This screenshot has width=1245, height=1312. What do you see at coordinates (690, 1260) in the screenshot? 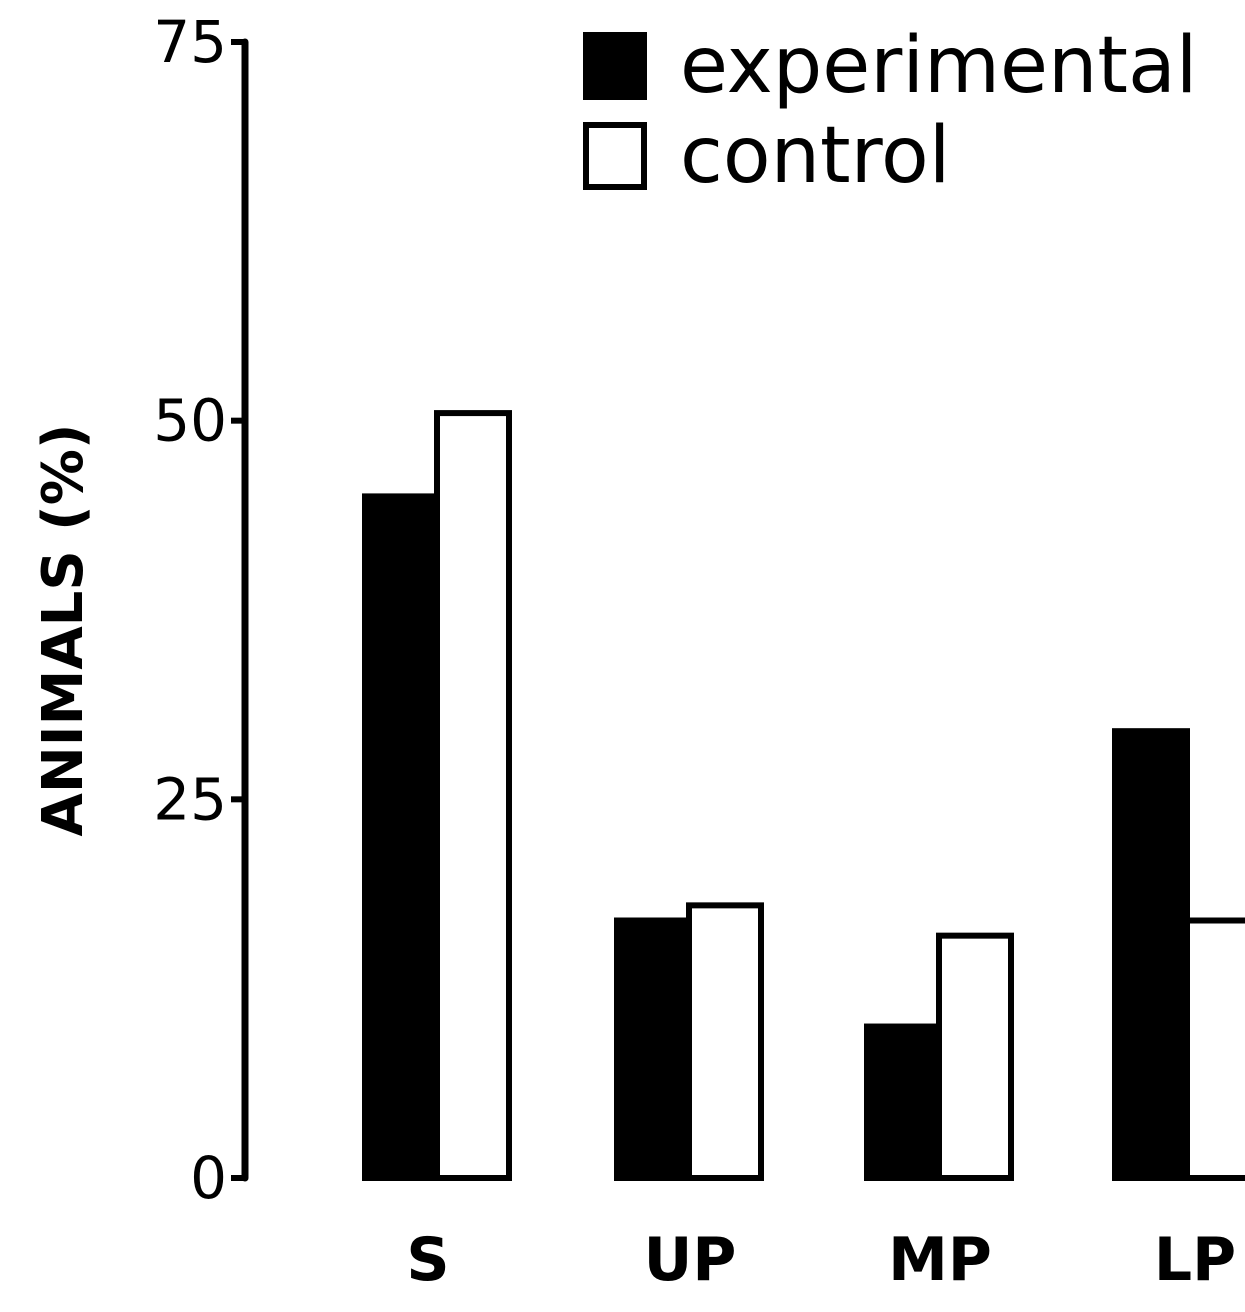
I see `x-tick-label: UP` at bounding box center [690, 1260].